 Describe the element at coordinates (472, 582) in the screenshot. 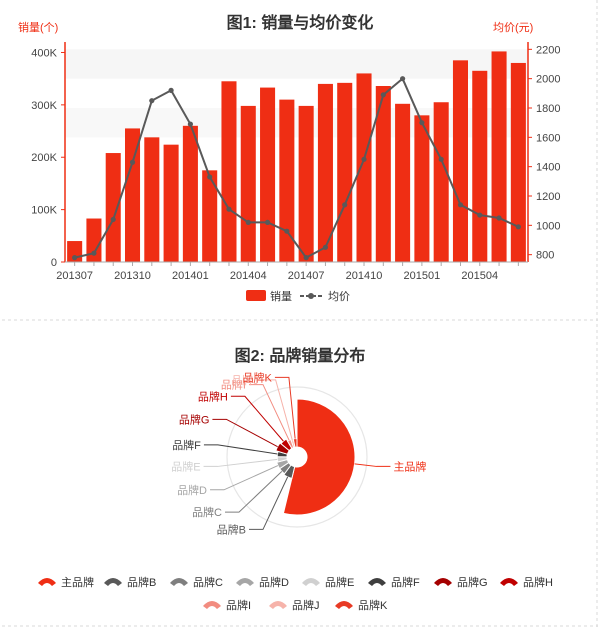

I see `legend-label: 品牌G` at that location.